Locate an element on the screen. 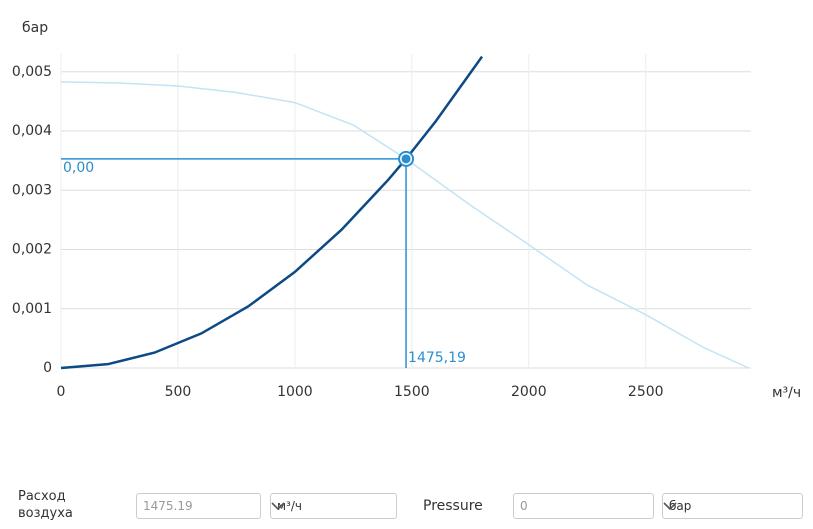 The width and height of the screenshot is (813, 529). flow-unit: м³/ч is located at coordinates (289, 506).